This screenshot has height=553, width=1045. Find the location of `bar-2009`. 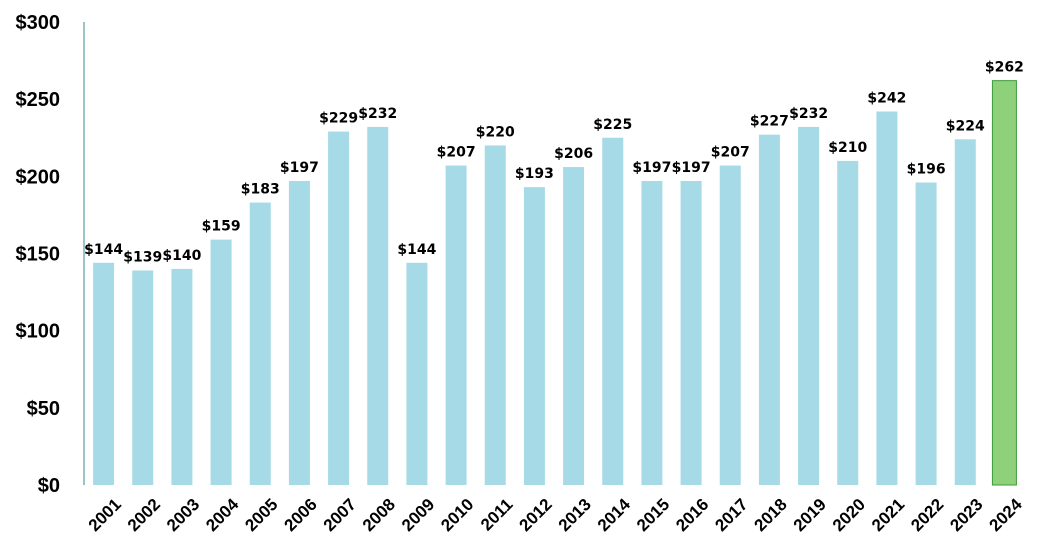

bar-2009 is located at coordinates (417, 373).